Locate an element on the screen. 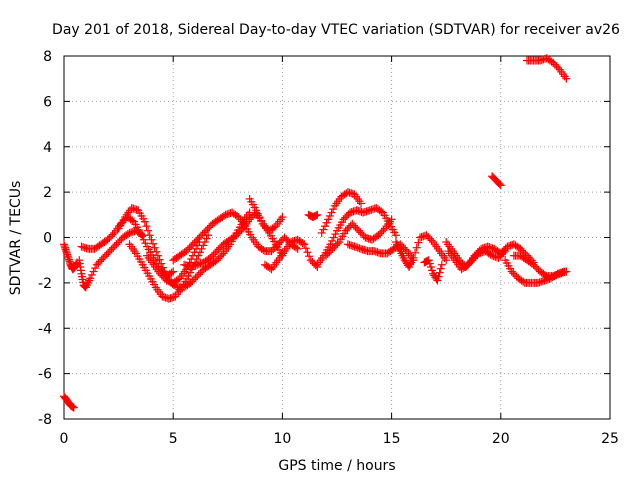 The height and width of the screenshot is (480, 640). series-sat-n is located at coordinates (341, 212).